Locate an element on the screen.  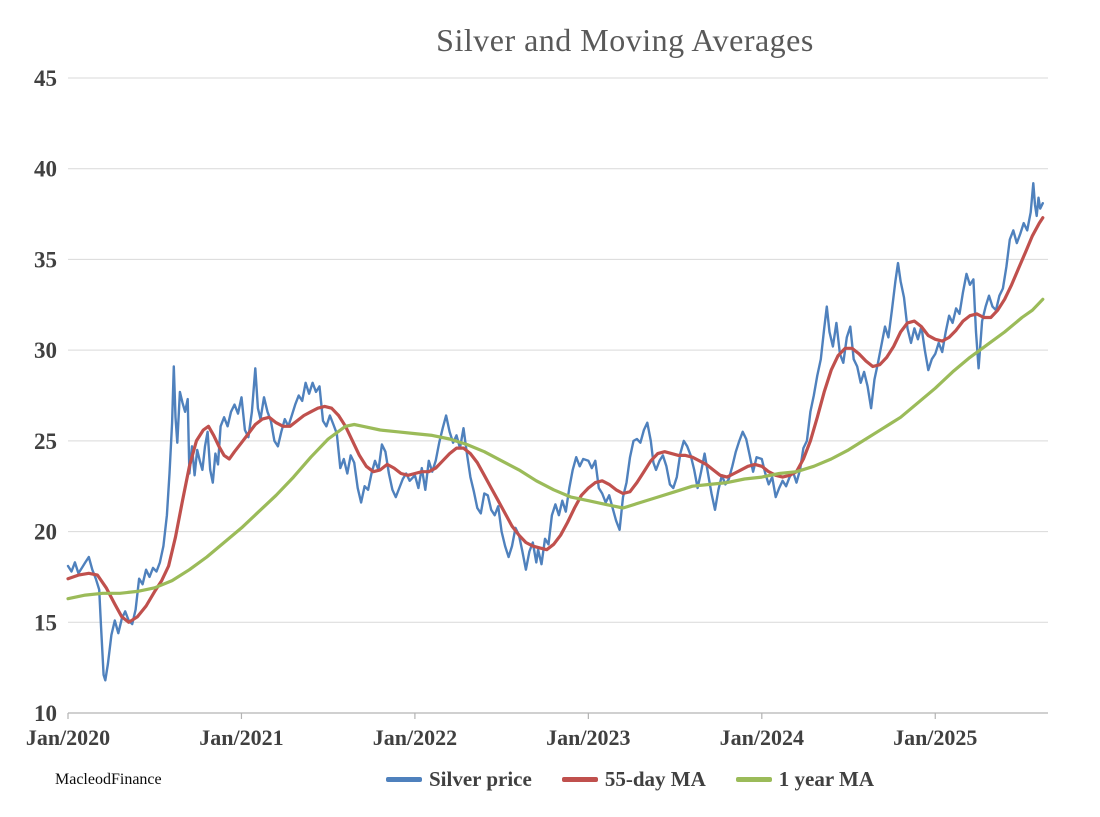
y-tick-label-30: 30 is located at coordinates (45, 350).